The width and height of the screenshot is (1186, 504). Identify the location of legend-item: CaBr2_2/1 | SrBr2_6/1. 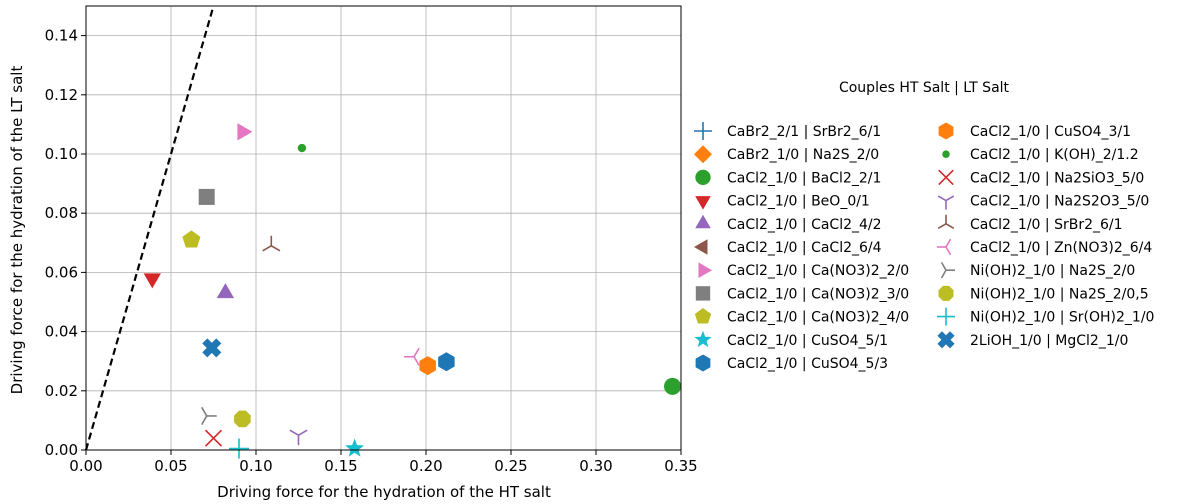
(787, 131).